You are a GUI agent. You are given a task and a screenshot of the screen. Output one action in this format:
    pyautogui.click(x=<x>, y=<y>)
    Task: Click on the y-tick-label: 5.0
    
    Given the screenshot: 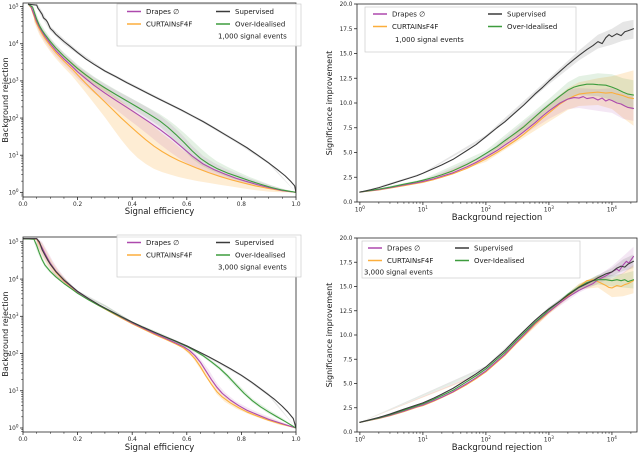 What is the action you would take?
    pyautogui.click(x=348, y=385)
    